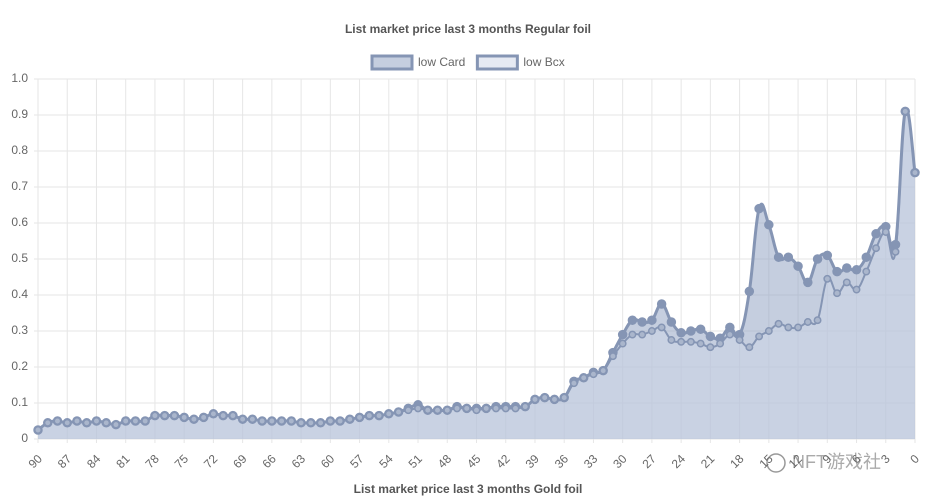 This screenshot has width=935, height=504. I want to click on legend-label: low Card, so click(441, 62).